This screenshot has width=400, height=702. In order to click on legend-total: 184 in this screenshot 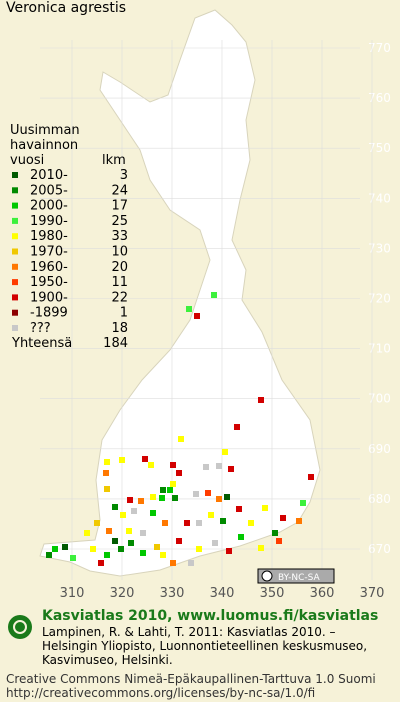, I will do `click(115, 343)`.